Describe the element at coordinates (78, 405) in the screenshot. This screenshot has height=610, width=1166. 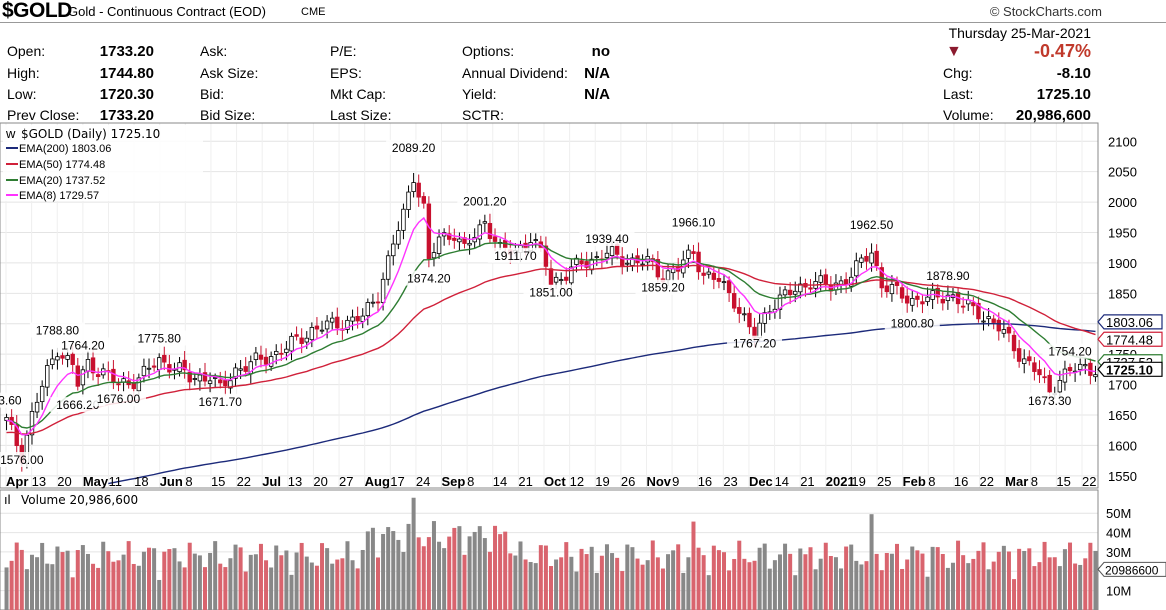
I see `annotation-label: 1666.20` at that location.